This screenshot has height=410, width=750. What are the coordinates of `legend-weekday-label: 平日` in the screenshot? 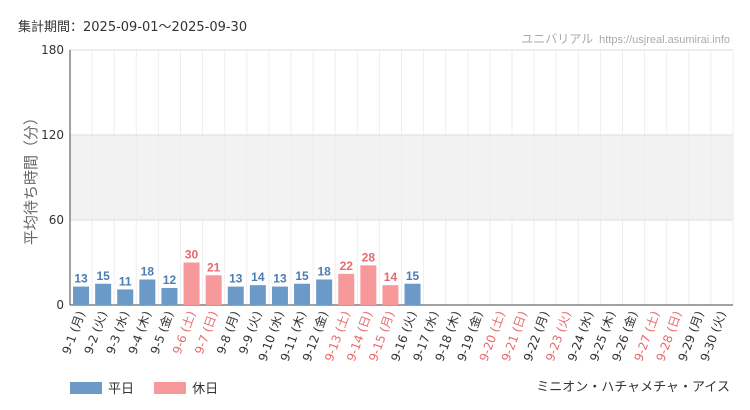 It's located at (121, 389).